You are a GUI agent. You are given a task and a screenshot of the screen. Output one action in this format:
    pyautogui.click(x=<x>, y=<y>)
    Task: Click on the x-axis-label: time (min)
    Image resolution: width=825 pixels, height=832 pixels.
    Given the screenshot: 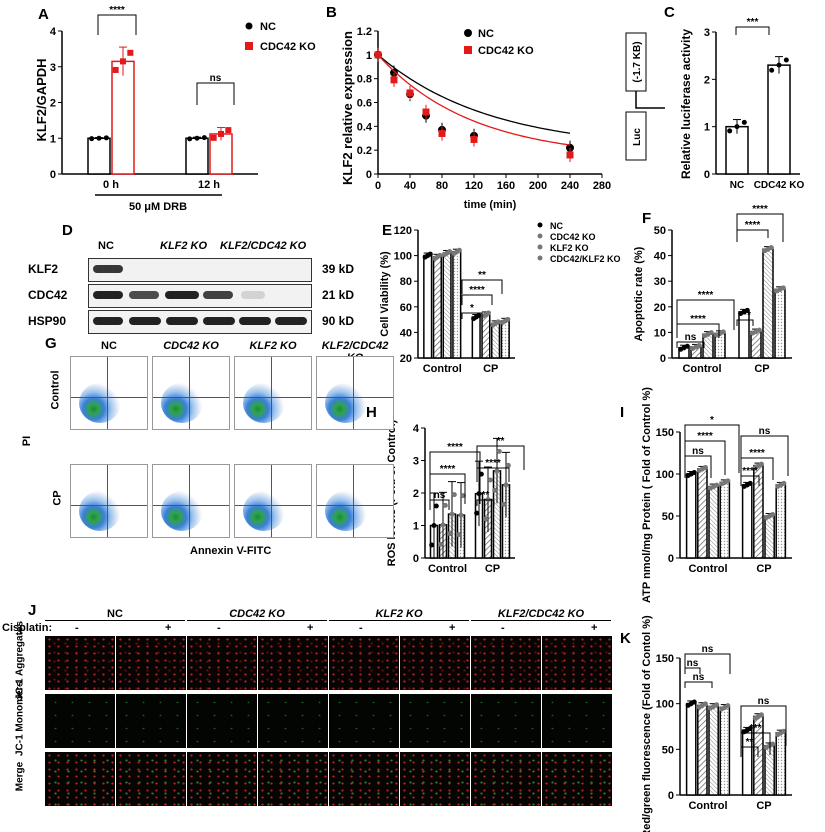 What is the action you would take?
    pyautogui.click(x=490, y=205)
    